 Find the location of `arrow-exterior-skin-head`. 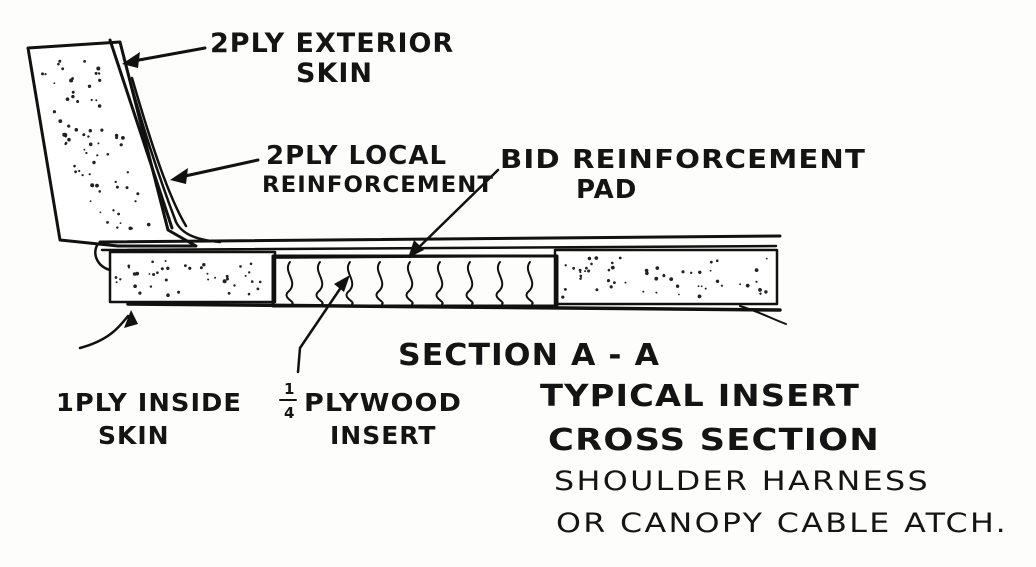

arrow-exterior-skin-head is located at coordinates (131, 60).